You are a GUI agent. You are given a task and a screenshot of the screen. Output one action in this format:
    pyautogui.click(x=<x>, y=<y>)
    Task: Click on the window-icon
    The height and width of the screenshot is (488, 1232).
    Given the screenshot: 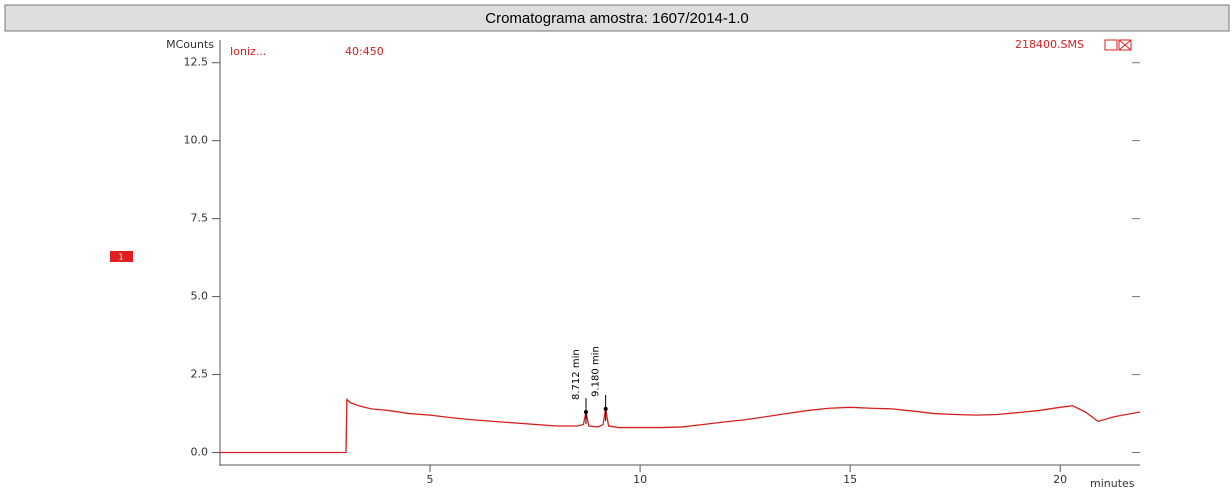 What is the action you would take?
    pyautogui.click(x=1118, y=45)
    